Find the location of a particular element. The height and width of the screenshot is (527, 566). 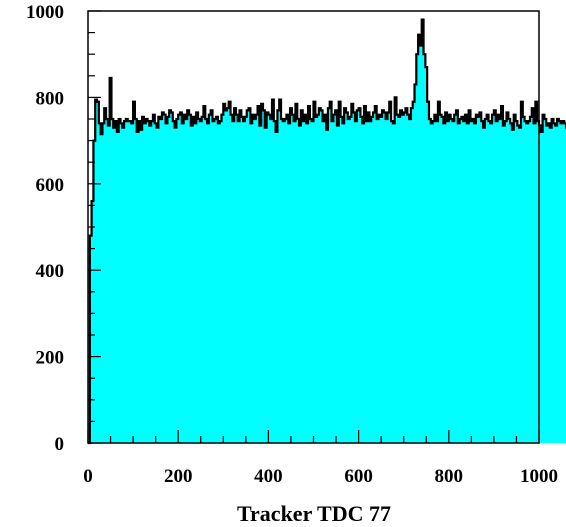

x-tick-label: 200 is located at coordinates (178, 476).